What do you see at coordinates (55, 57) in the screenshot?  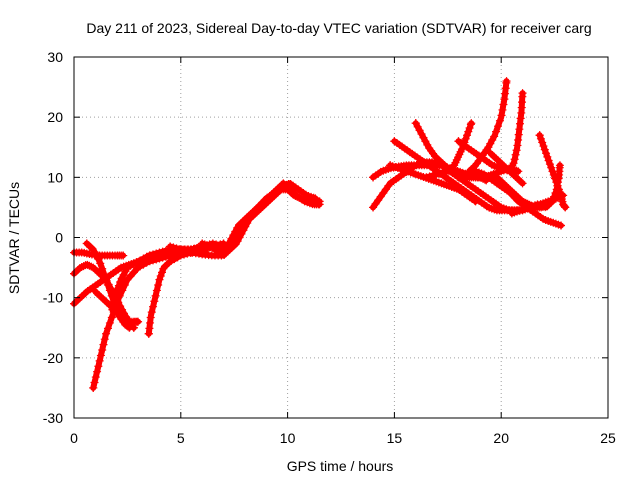 I see `y-tick-label: 30` at bounding box center [55, 57].